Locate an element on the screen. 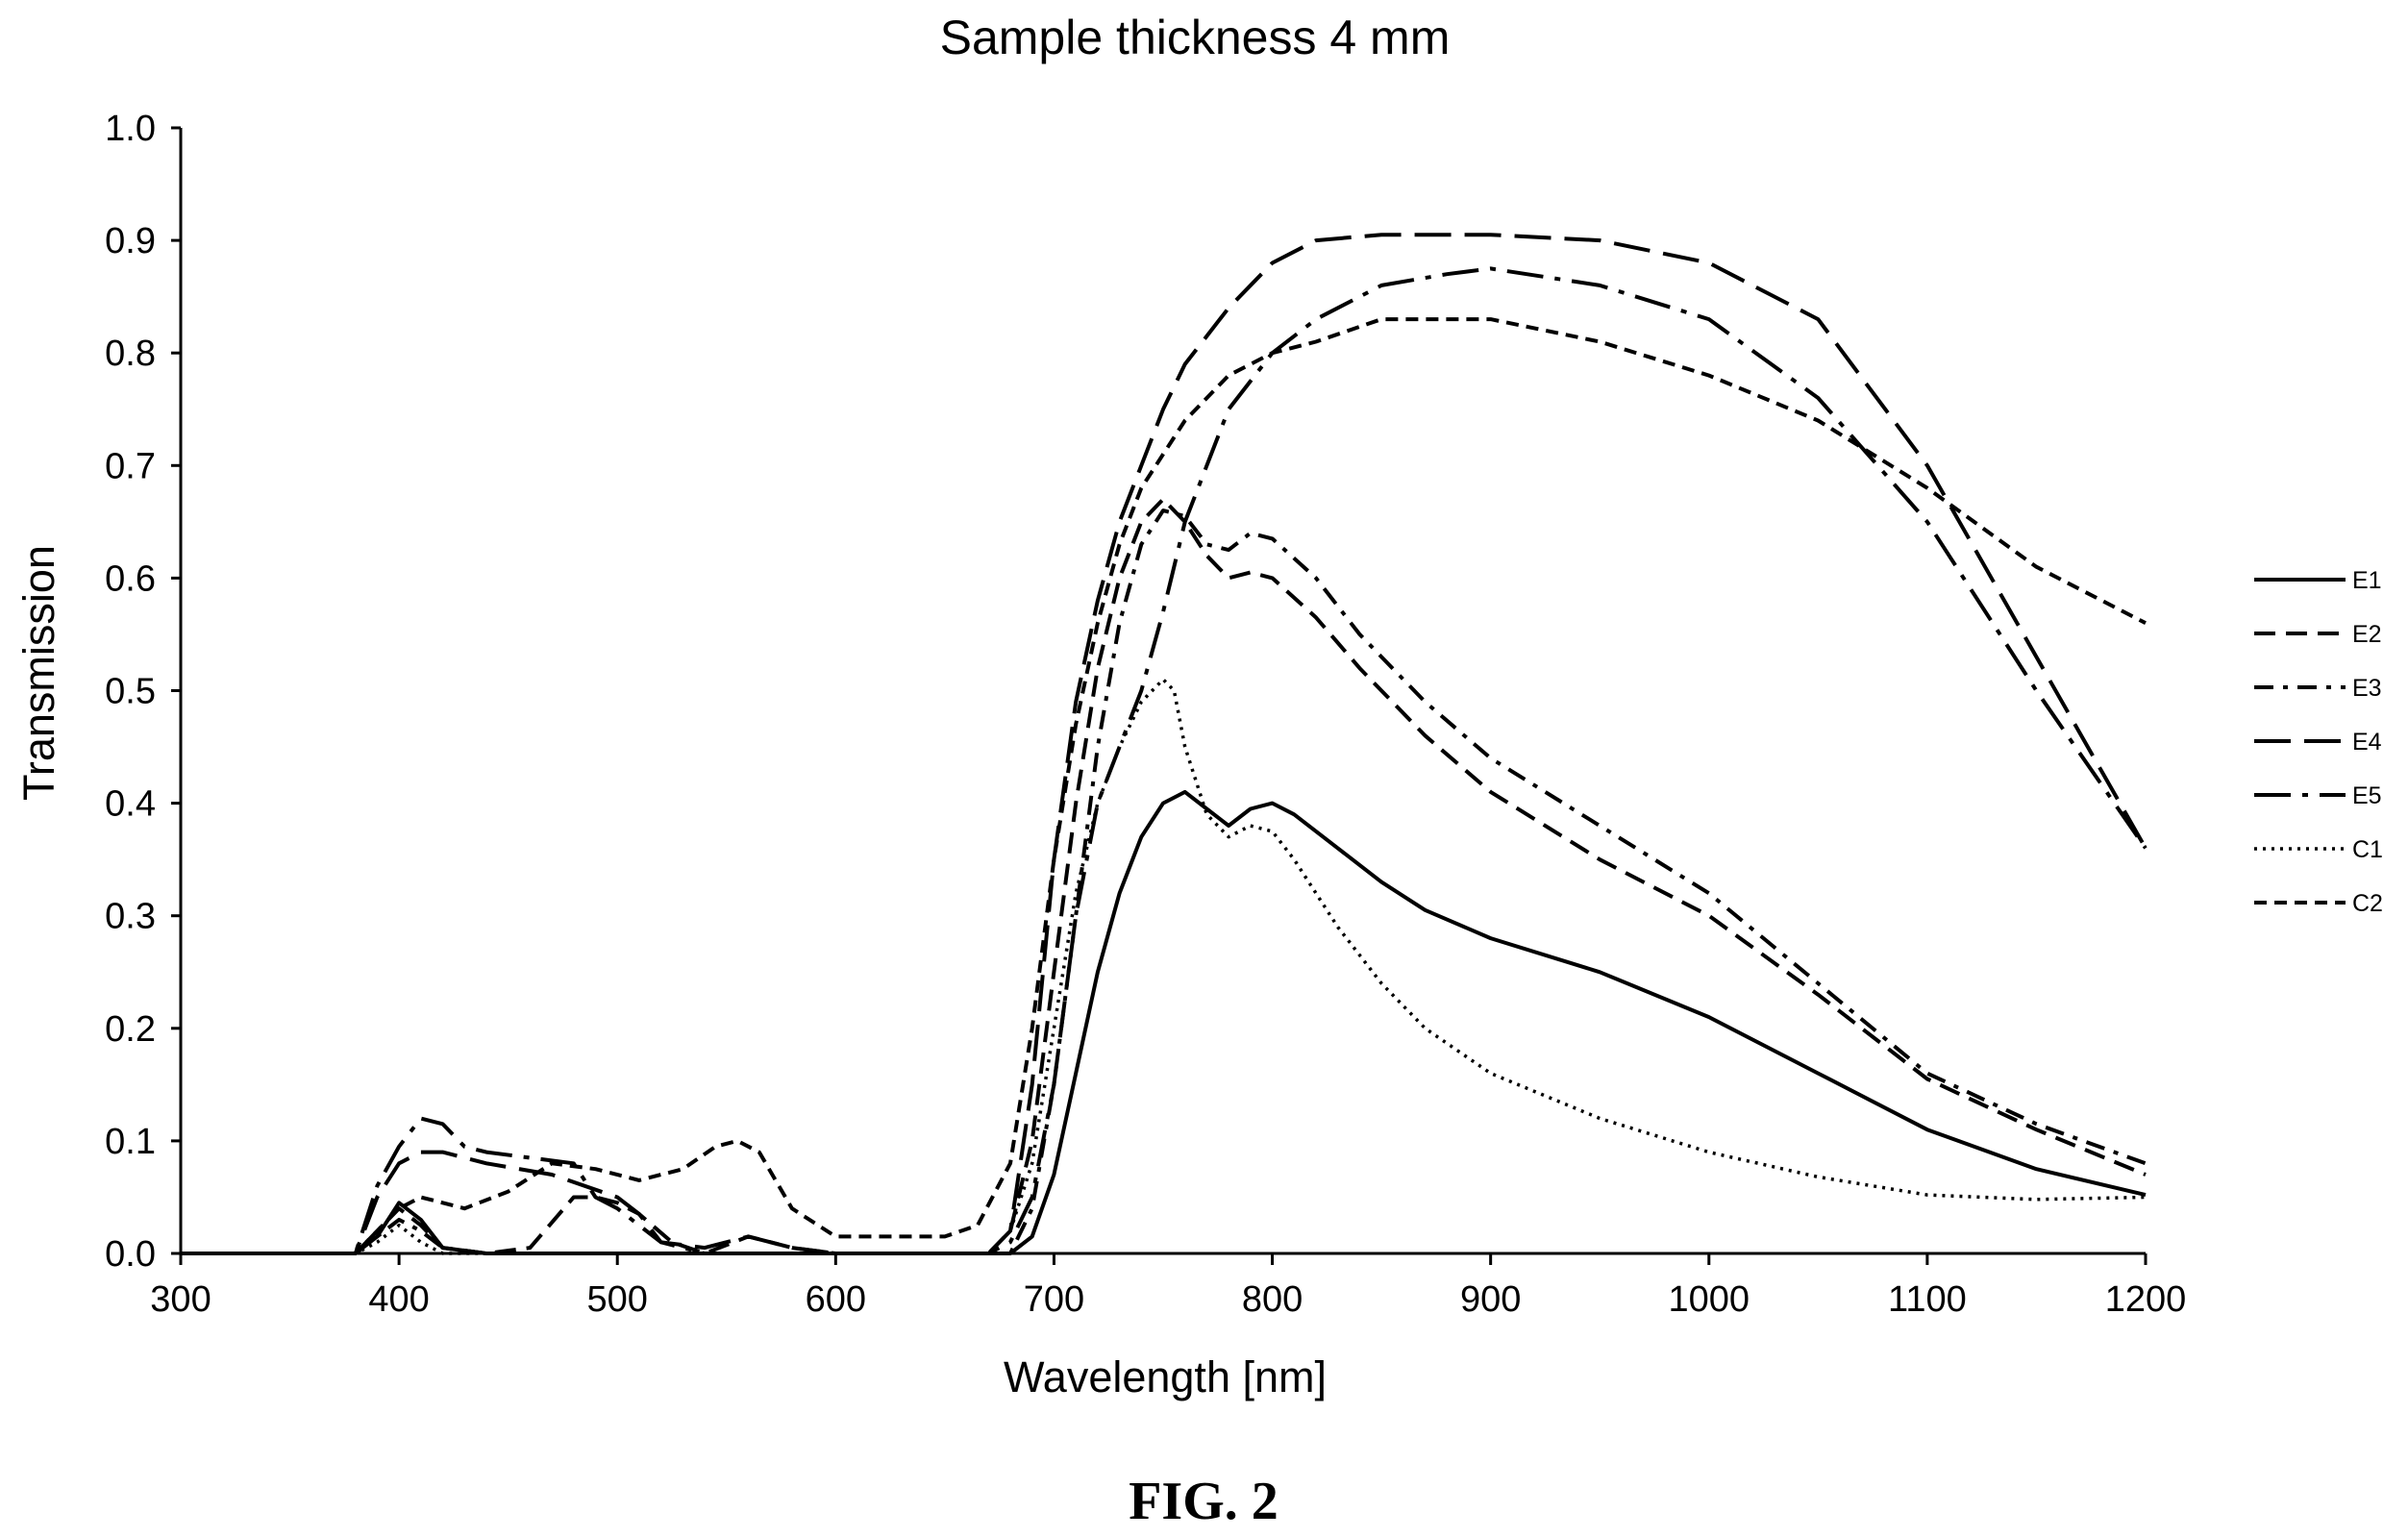 The image size is (2408, 1537). chart-title: Sample thickness 4 mm is located at coordinates (1195, 37).